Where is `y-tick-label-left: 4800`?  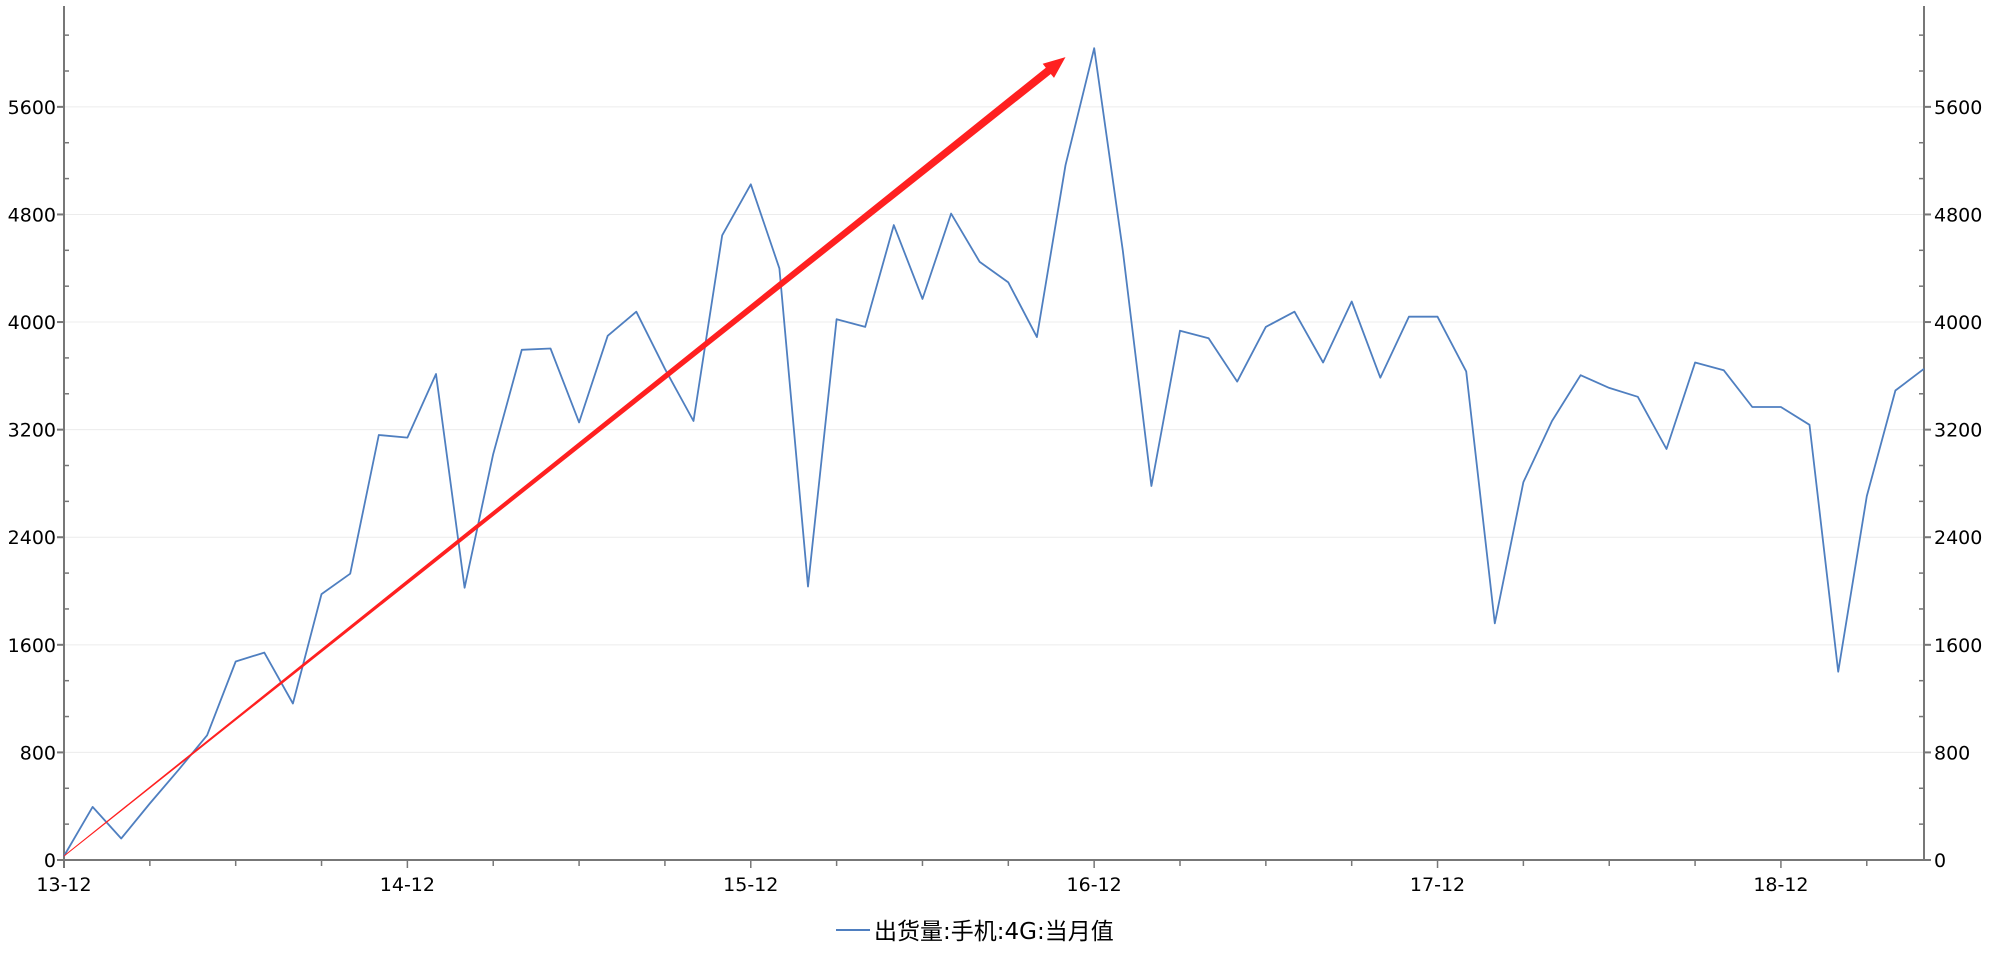
y-tick-label-left: 4800 is located at coordinates (32, 215).